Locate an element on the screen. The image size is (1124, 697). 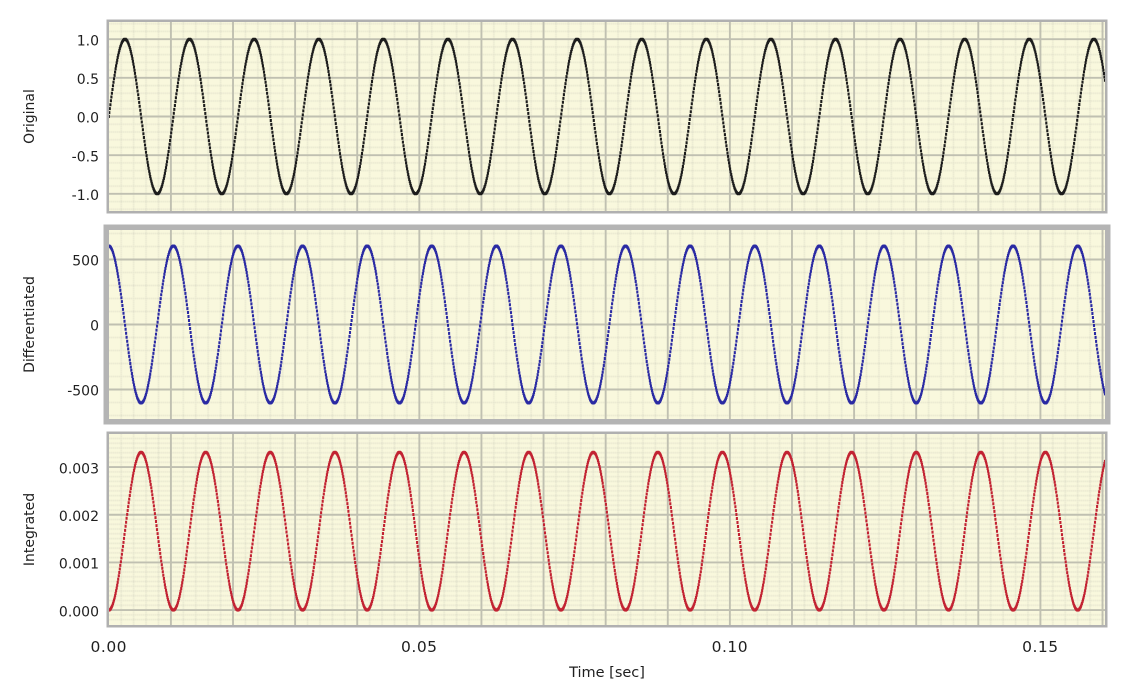
y-tick-label-integrated: 0.000 is located at coordinates (79, 612).